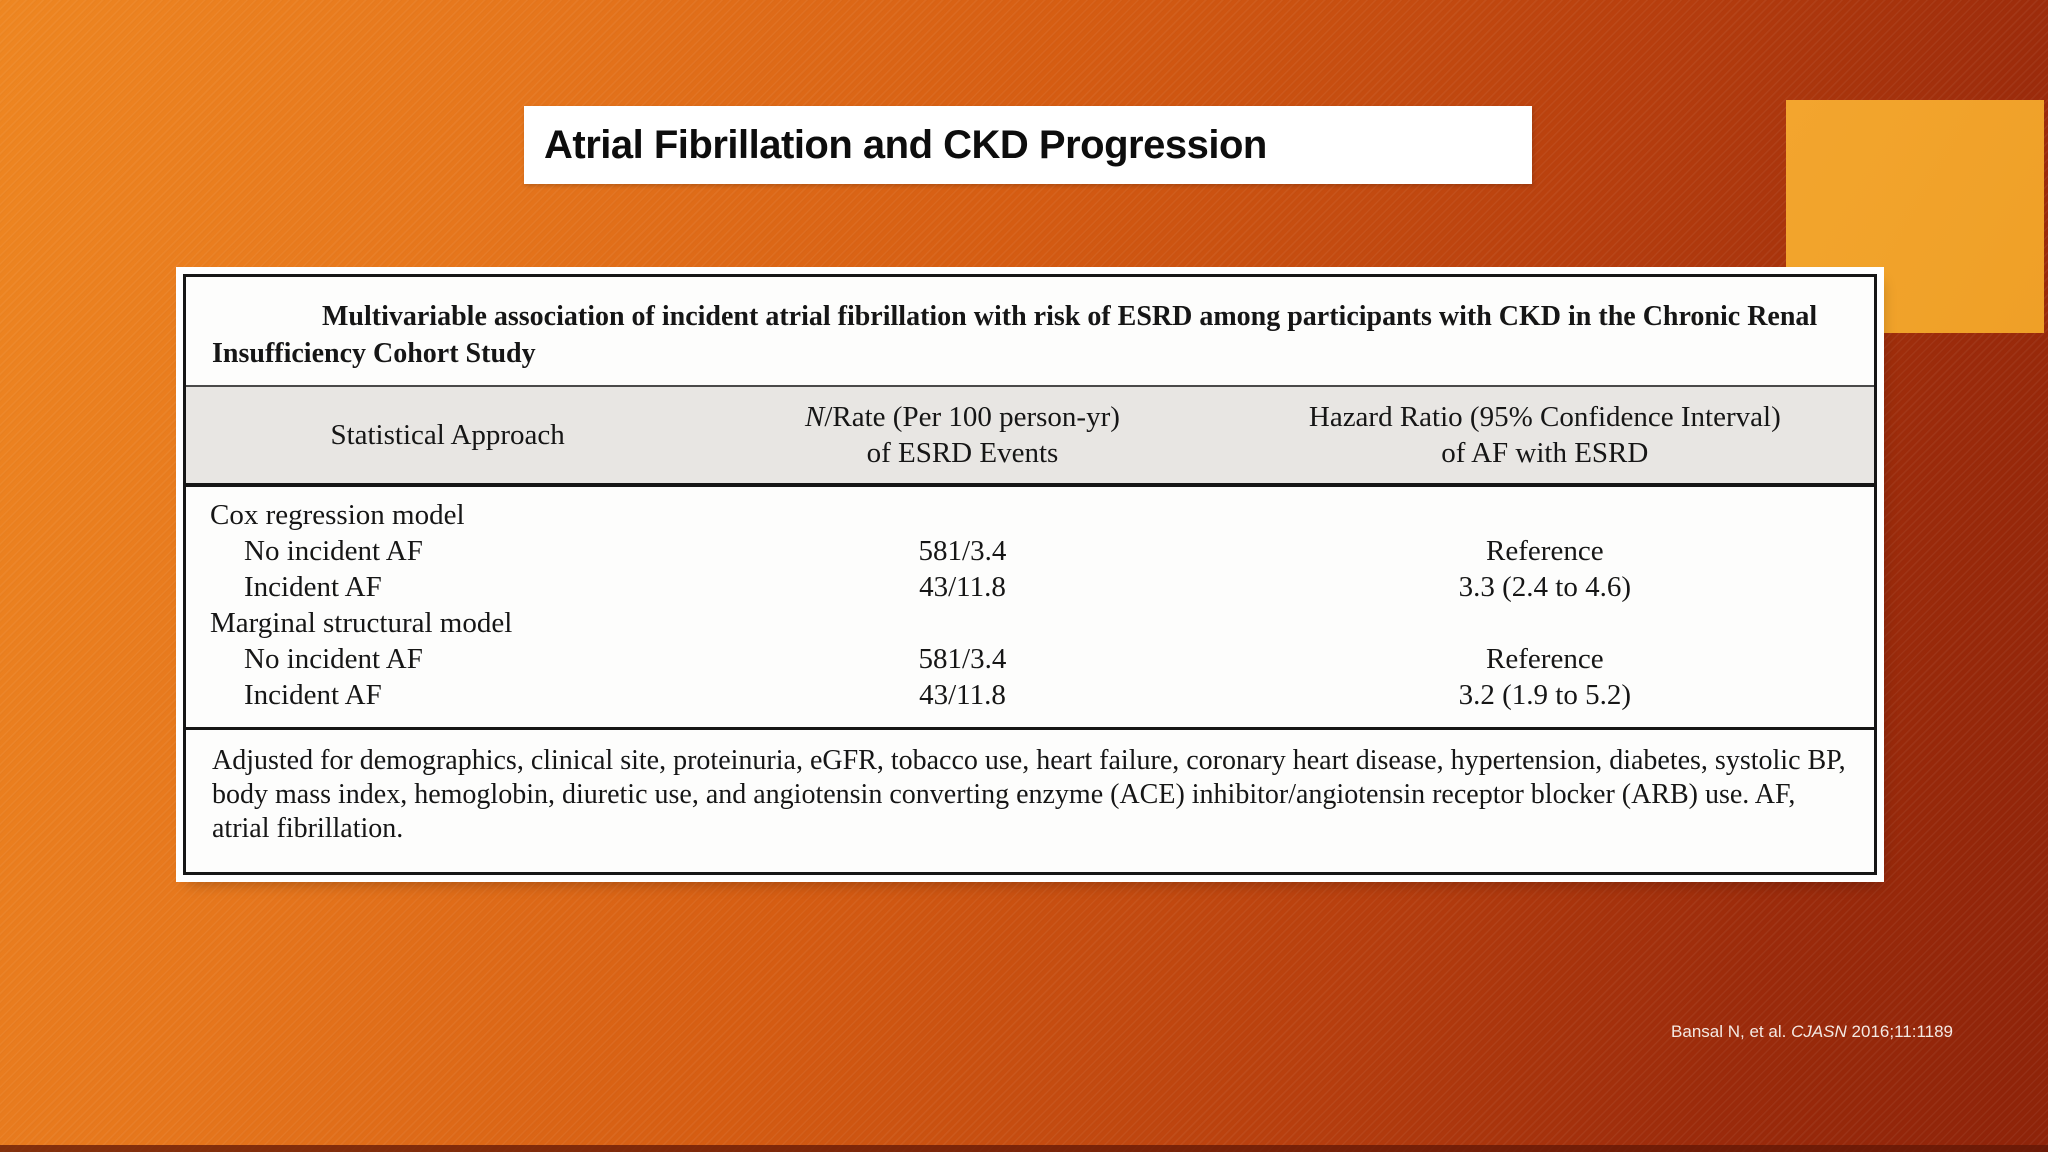 The width and height of the screenshot is (2048, 1152). Describe the element at coordinates (815, 416) in the screenshot. I see `n-italic: N` at that location.